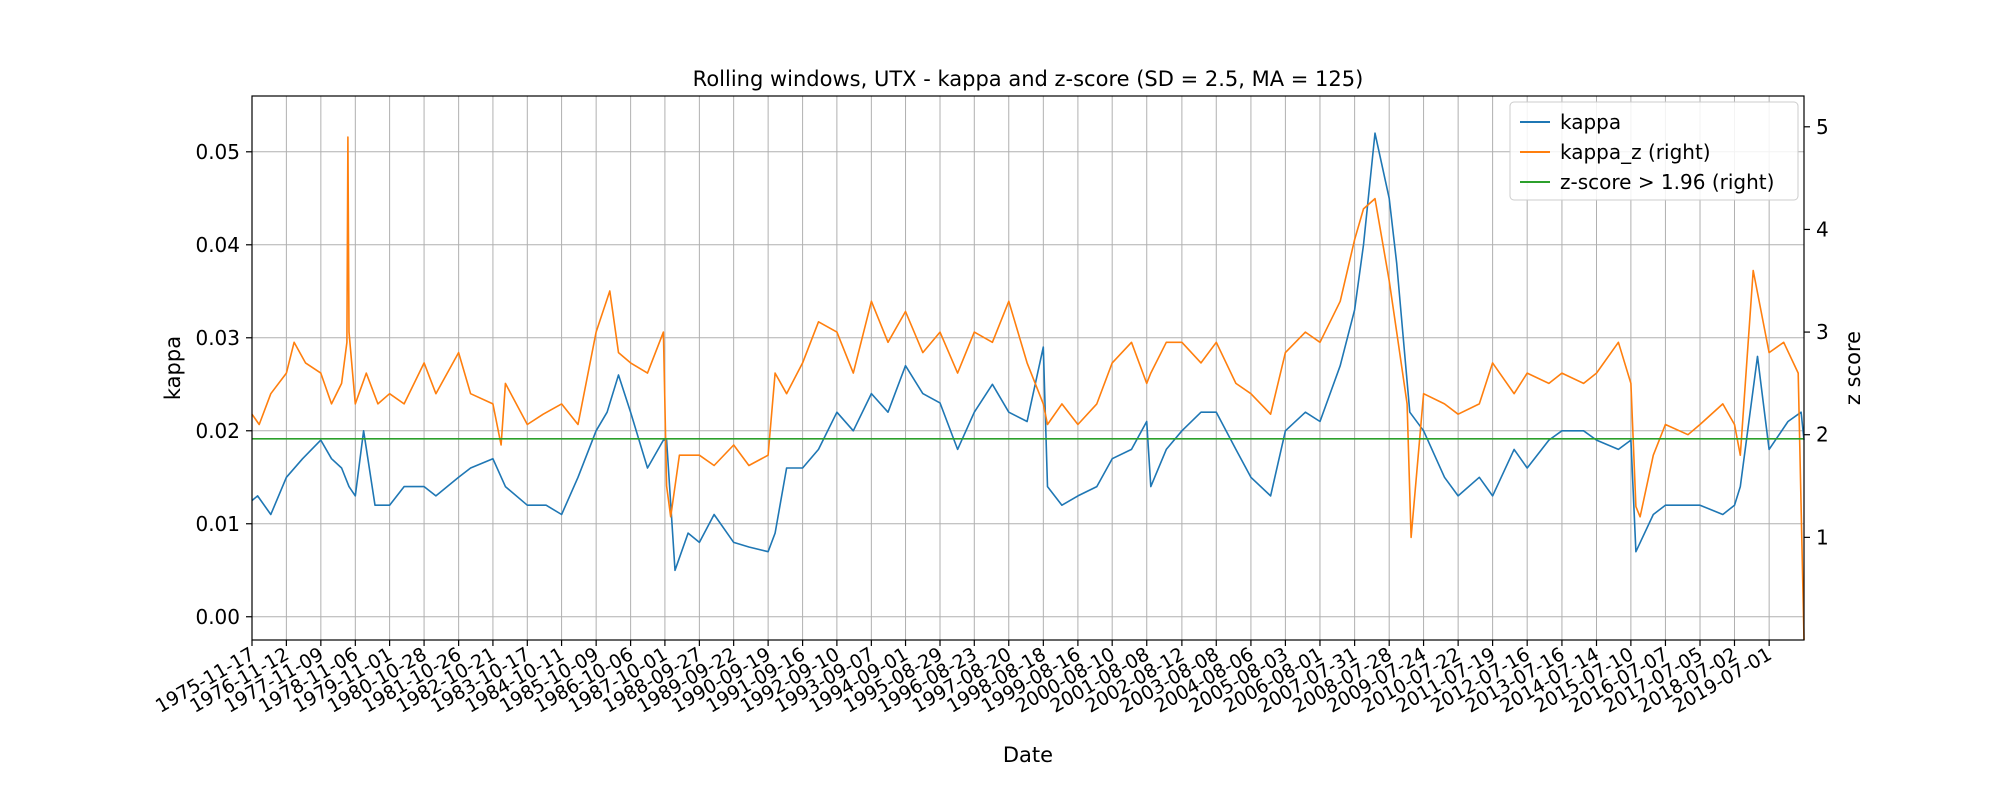 The width and height of the screenshot is (2000, 805). What do you see at coordinates (1822, 229) in the screenshot?
I see `right-y-tick-label: 4` at bounding box center [1822, 229].